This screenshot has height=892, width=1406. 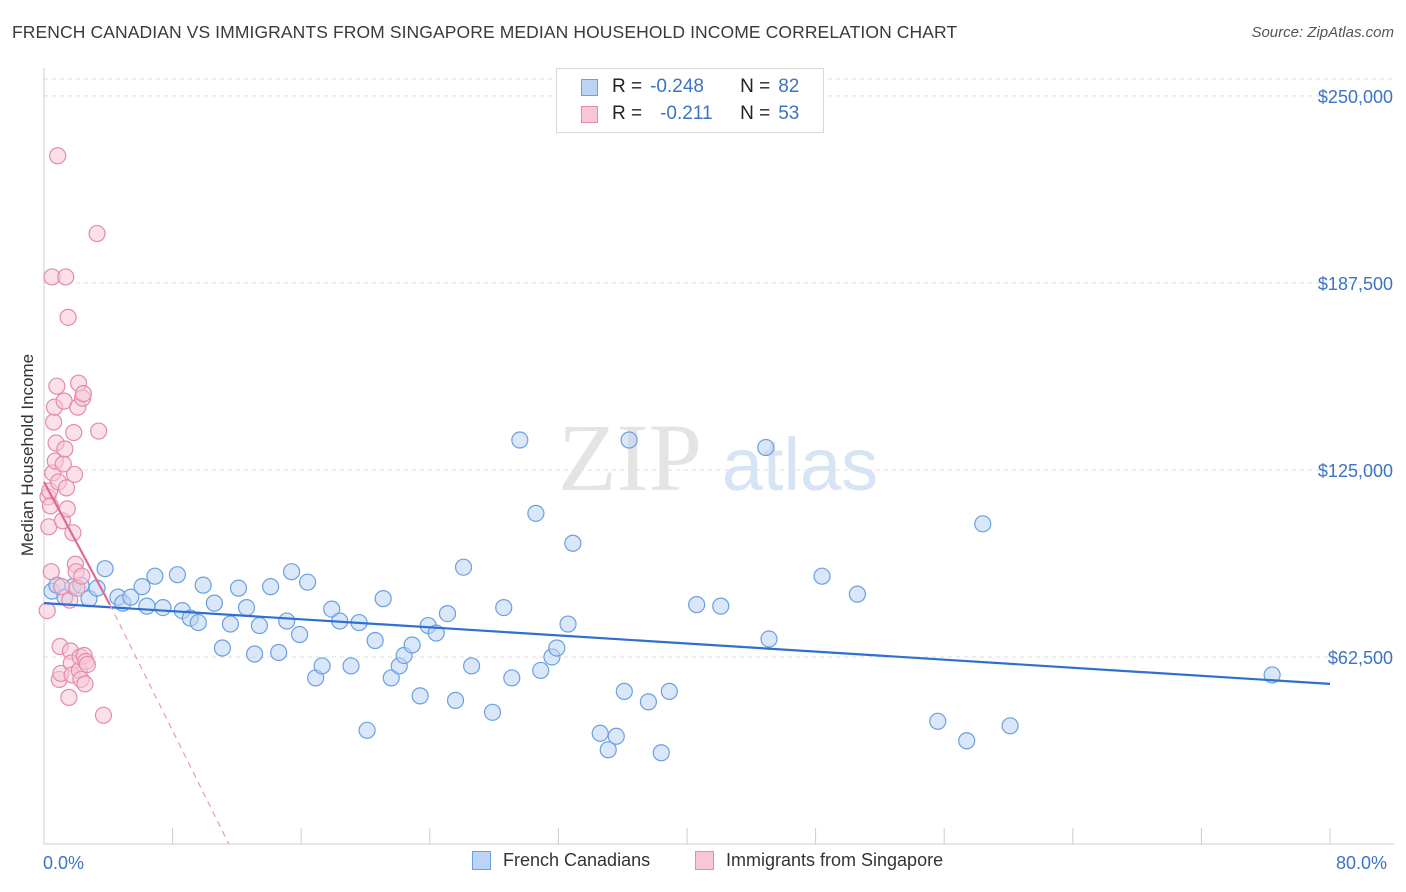 What do you see at coordinates (819, 860) in the screenshot?
I see `bottom-legend-singapore: Immigrants from Singapore` at bounding box center [819, 860].